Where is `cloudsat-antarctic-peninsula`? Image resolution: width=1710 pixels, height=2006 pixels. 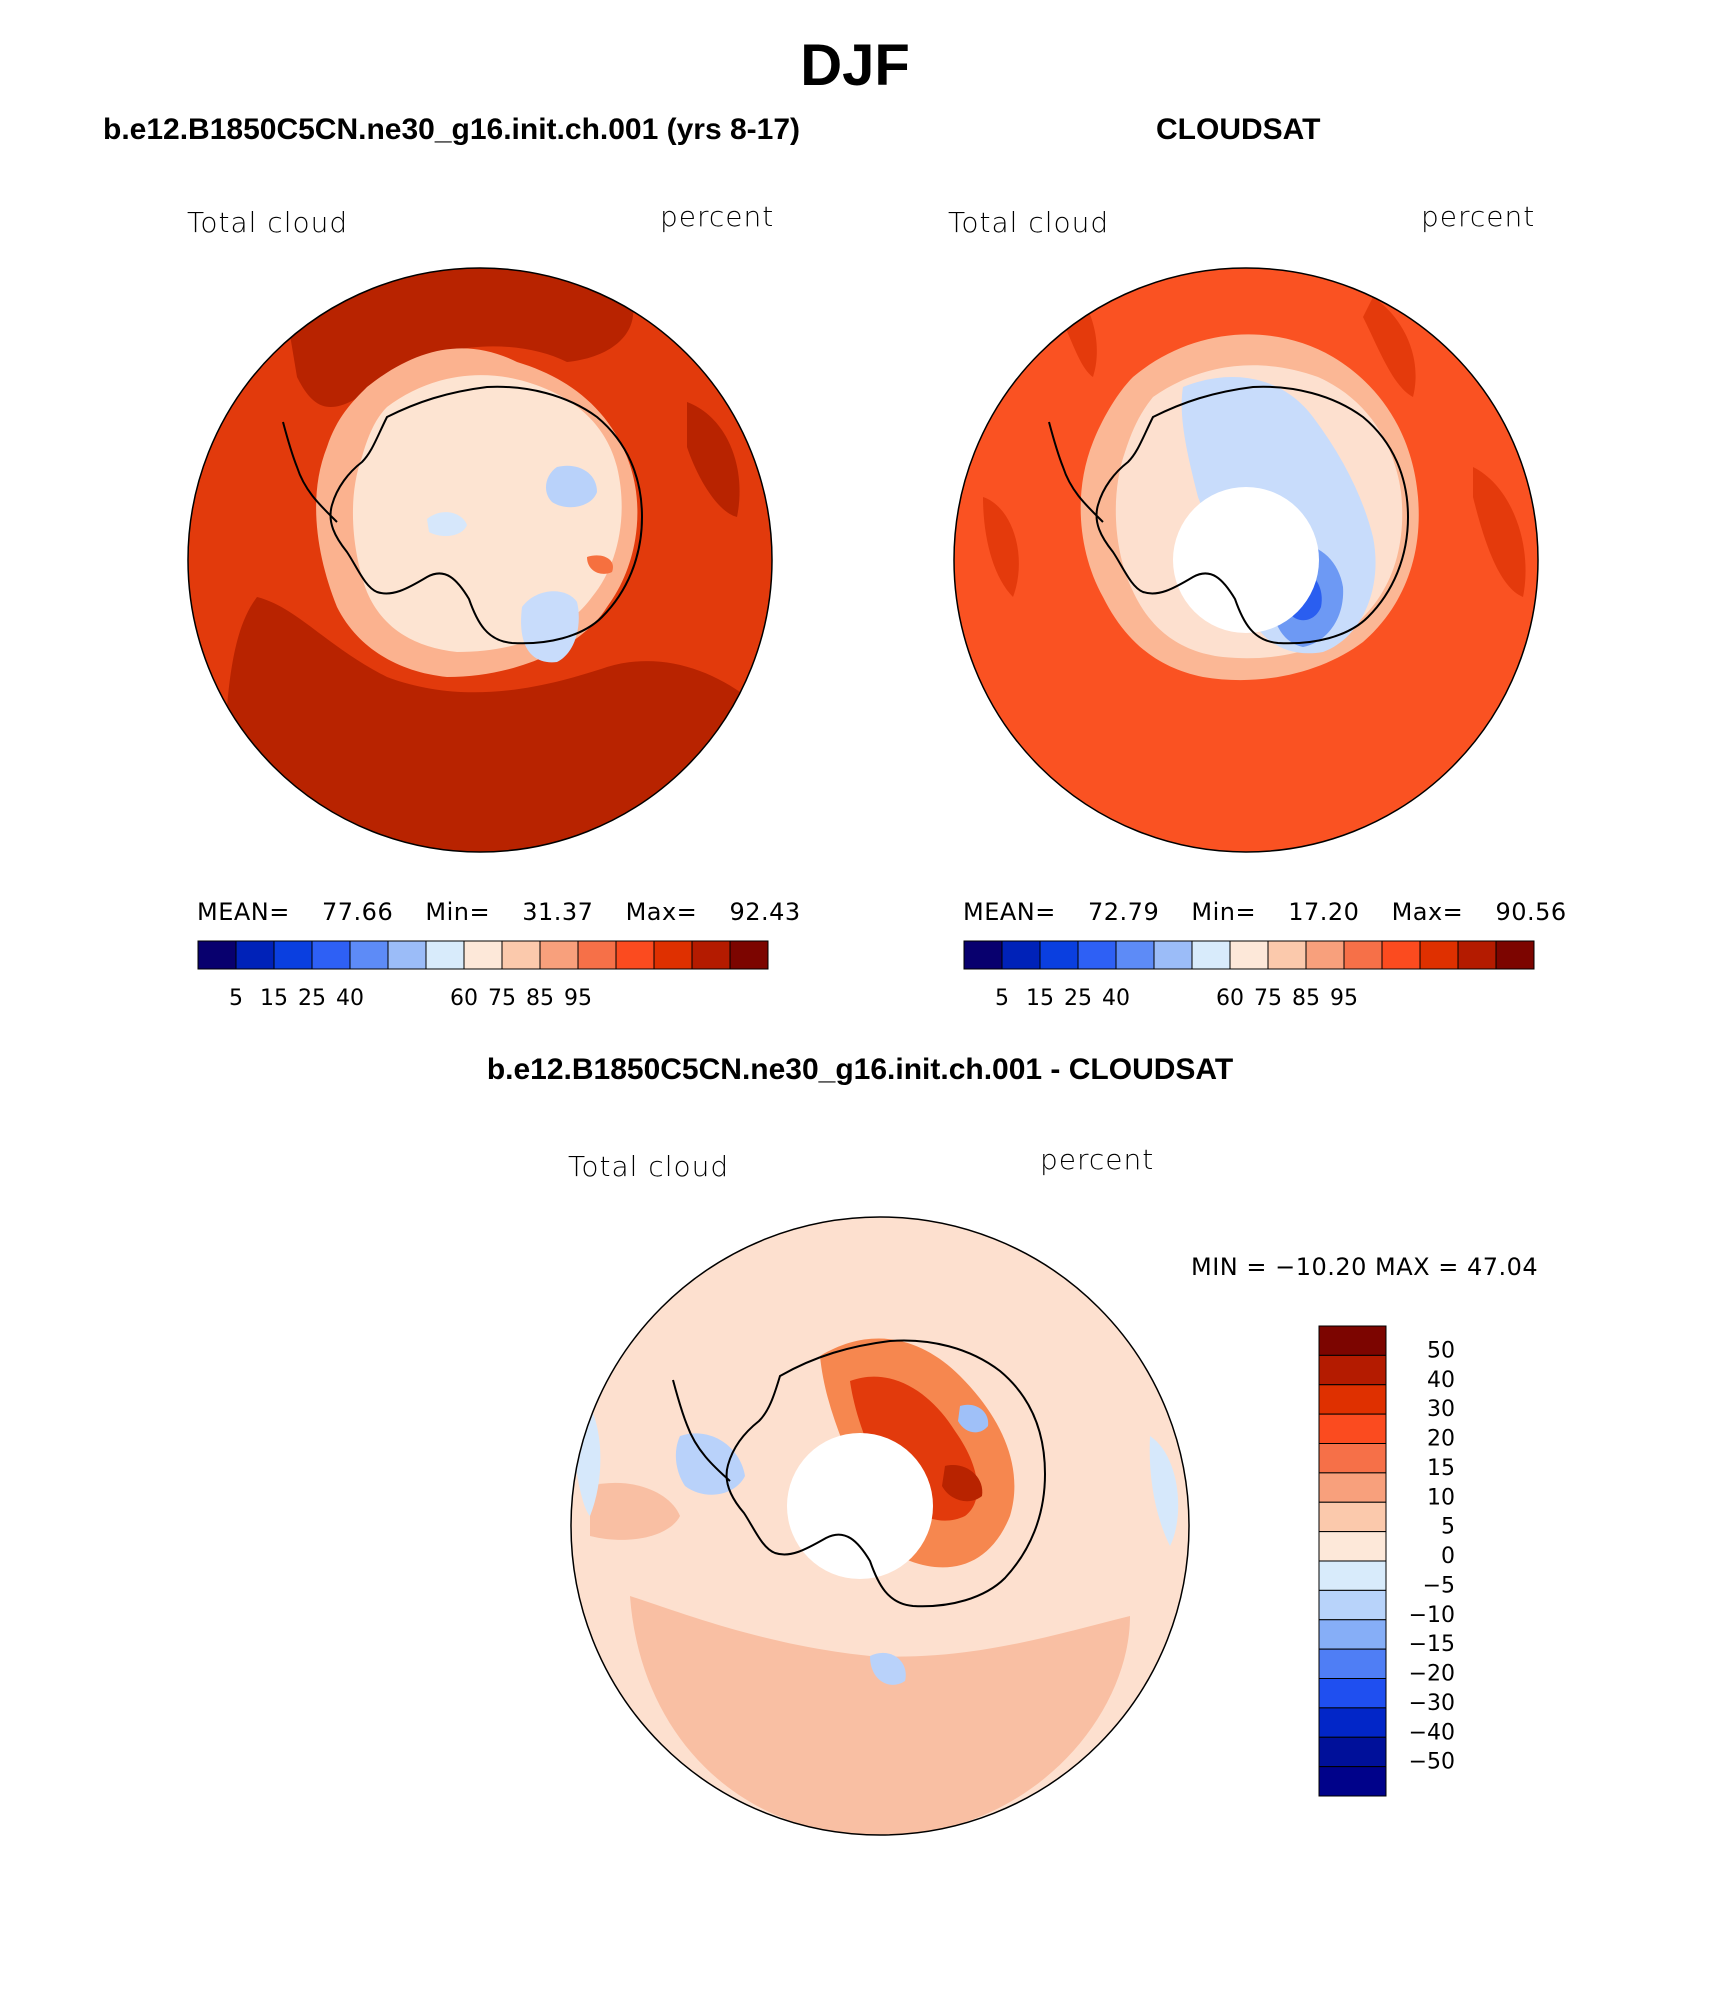 cloudsat-antarctic-peninsula is located at coordinates (1076, 472).